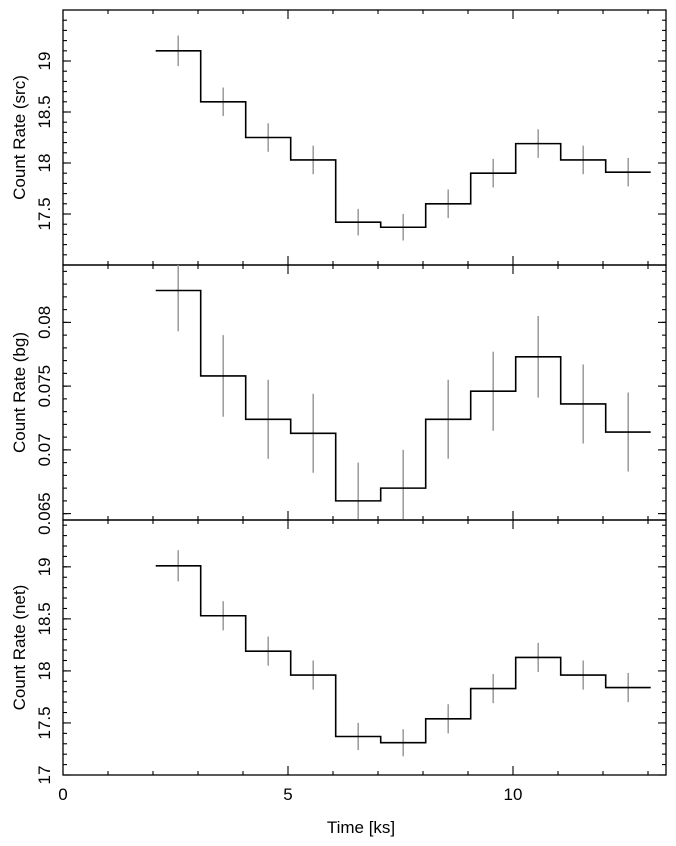  What do you see at coordinates (62, 794) in the screenshot?
I see `x-tick-label: 0` at bounding box center [62, 794].